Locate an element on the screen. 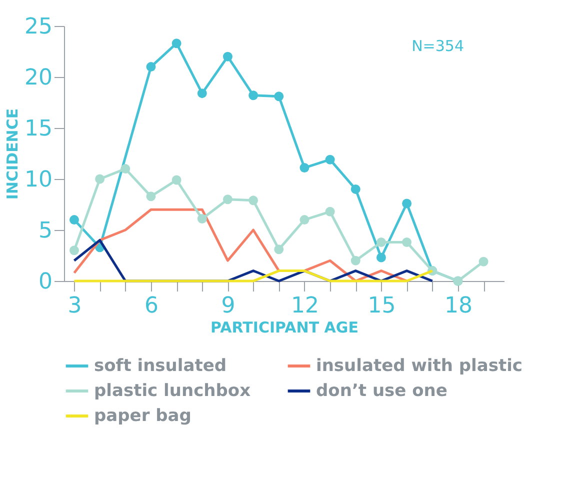  x-tick-label: 15 is located at coordinates (382, 306).